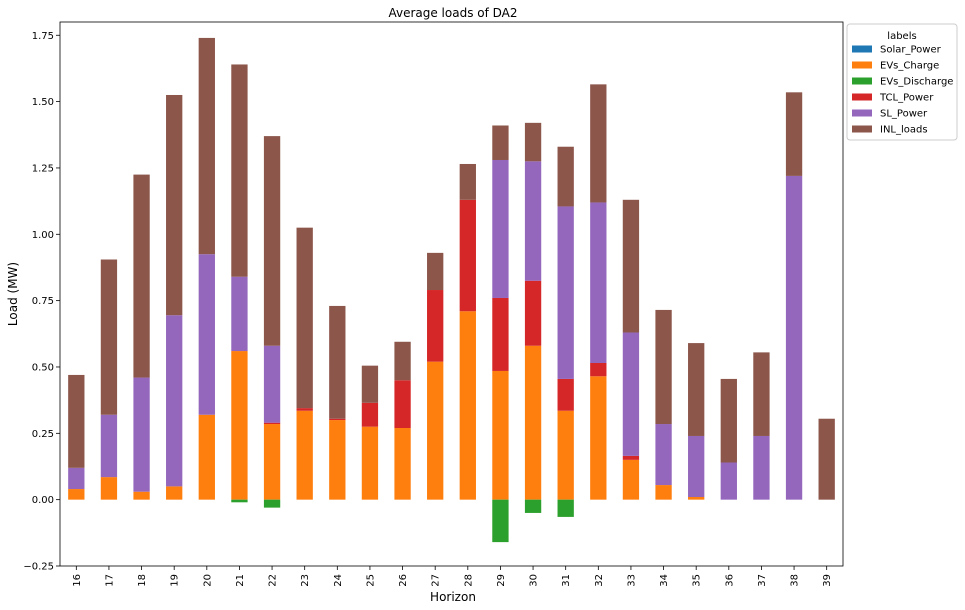  I want to click on x-tick-label: 34, so click(664, 580).